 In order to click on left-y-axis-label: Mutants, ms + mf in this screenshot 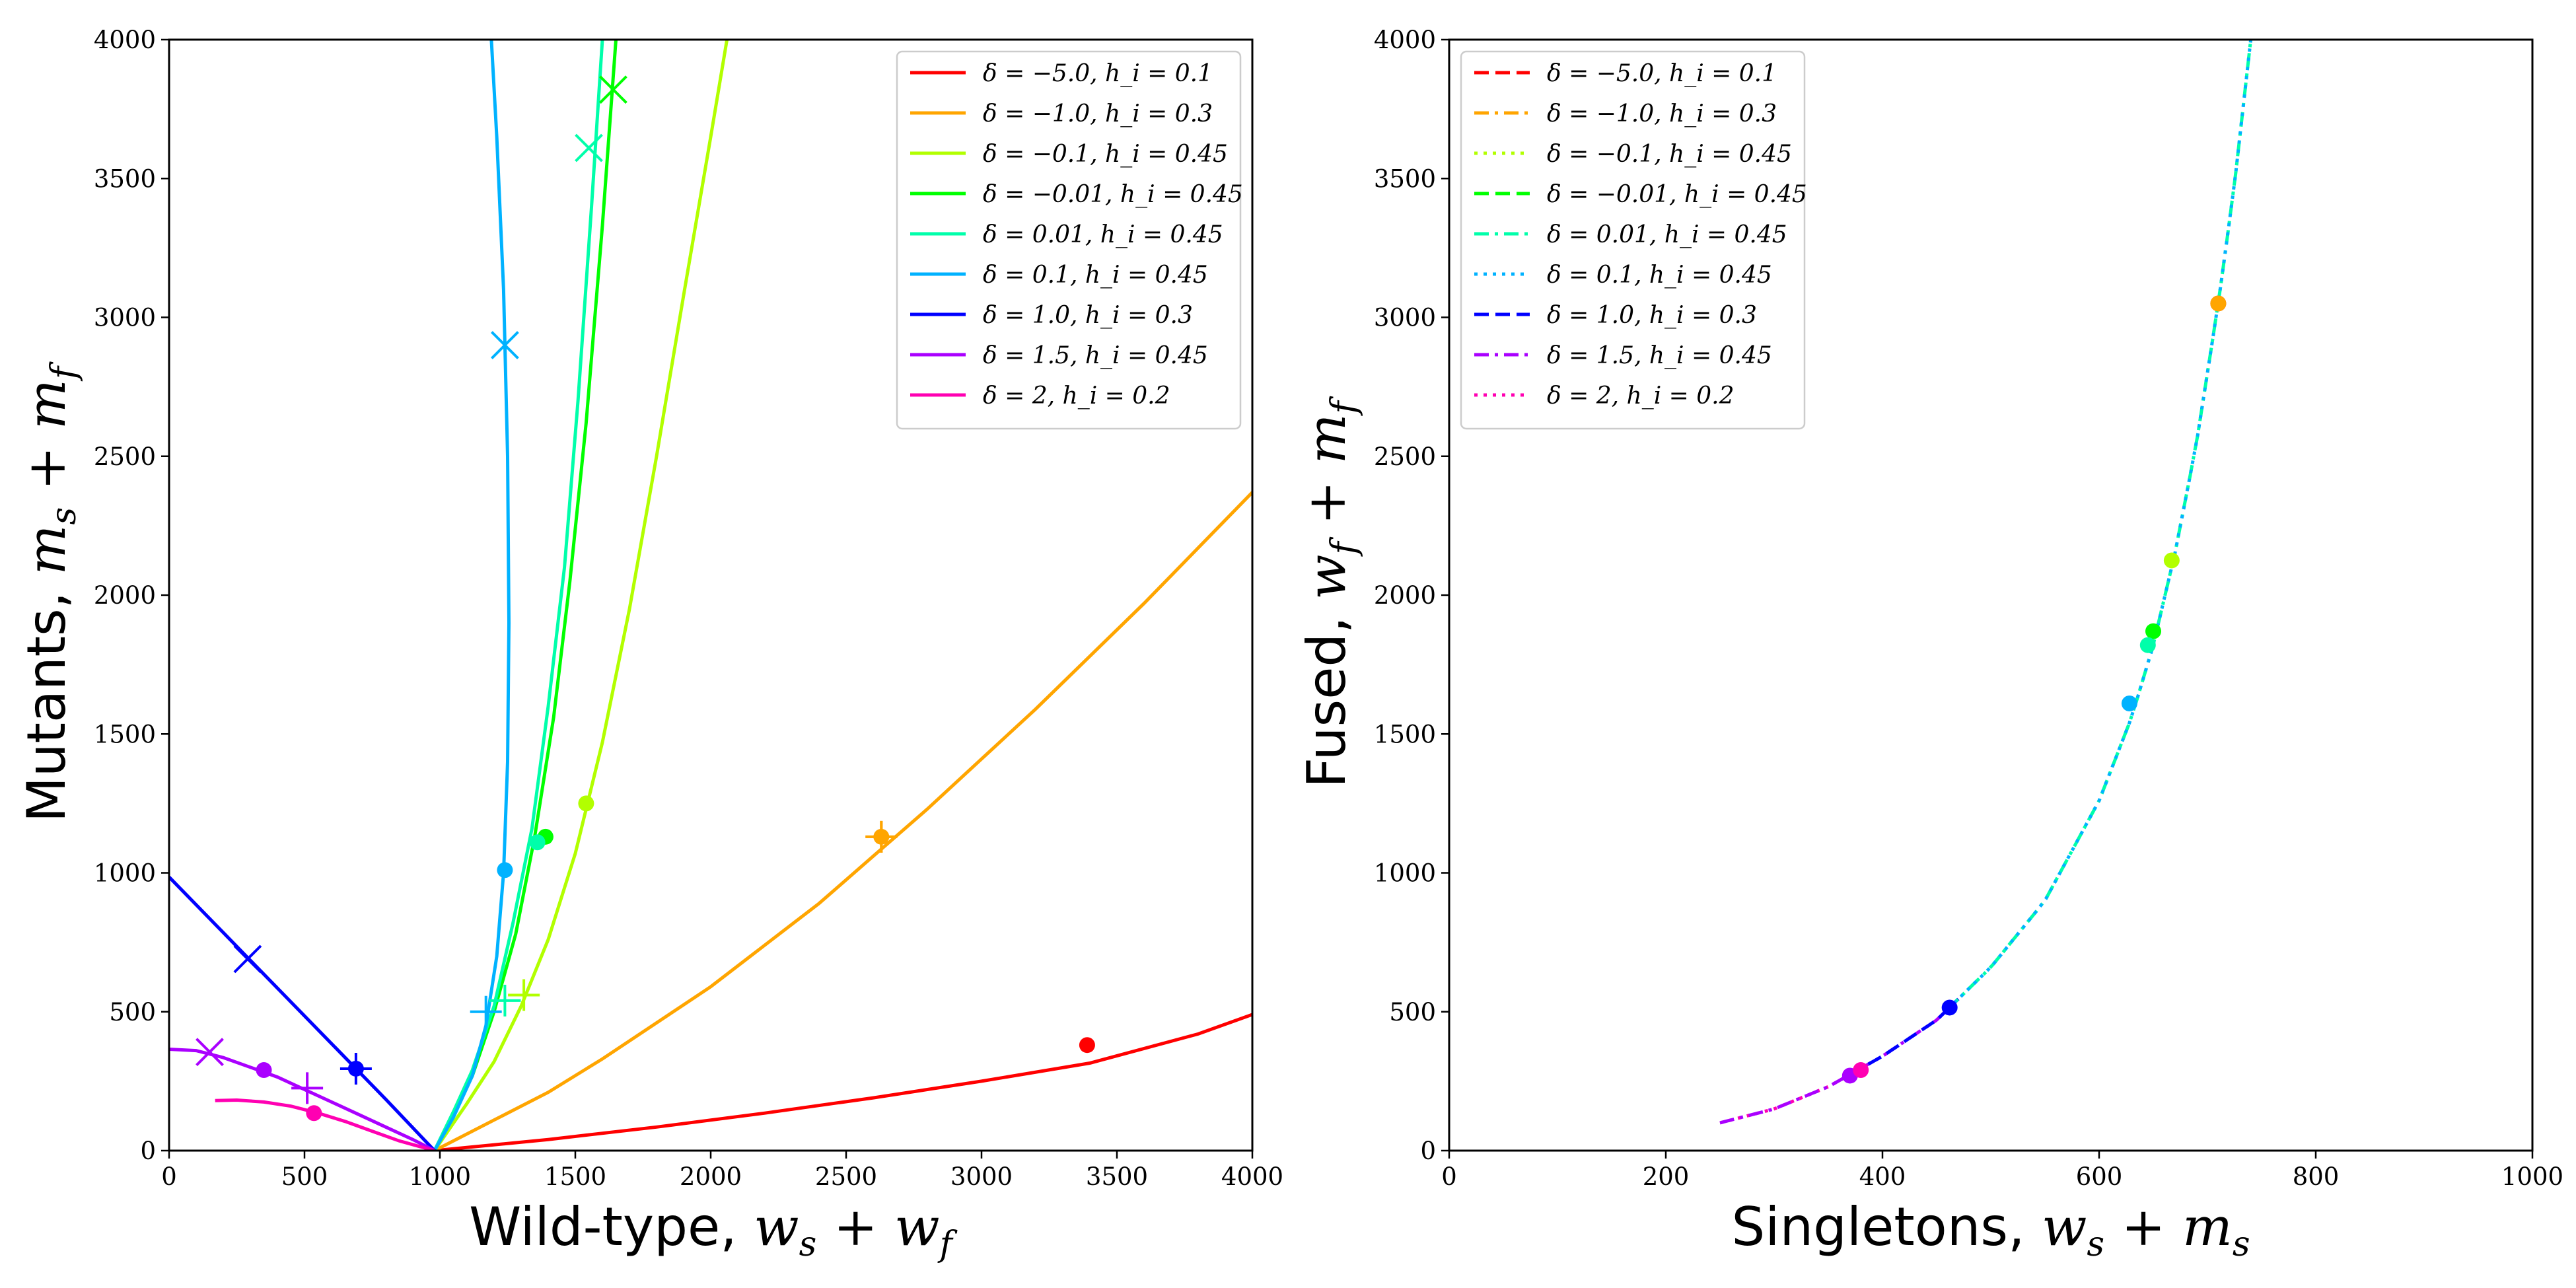, I will do `click(50, 592)`.